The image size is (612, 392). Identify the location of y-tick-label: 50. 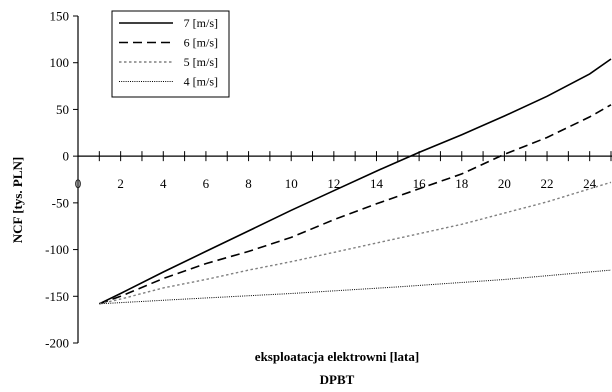
(62, 109).